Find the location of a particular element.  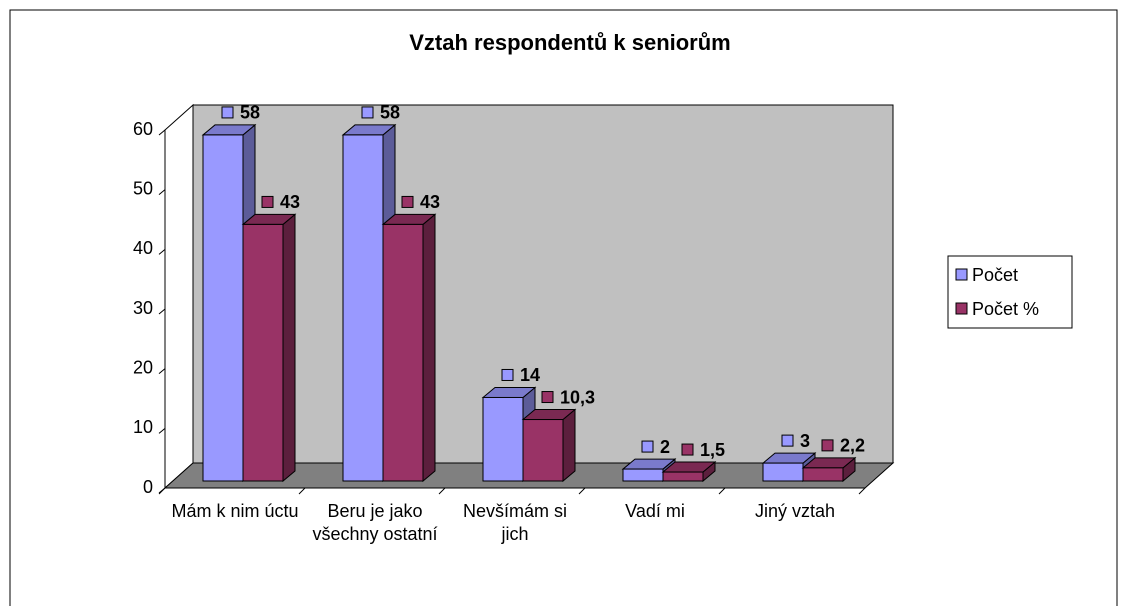

y-tick-label: 40 is located at coordinates (143, 248).